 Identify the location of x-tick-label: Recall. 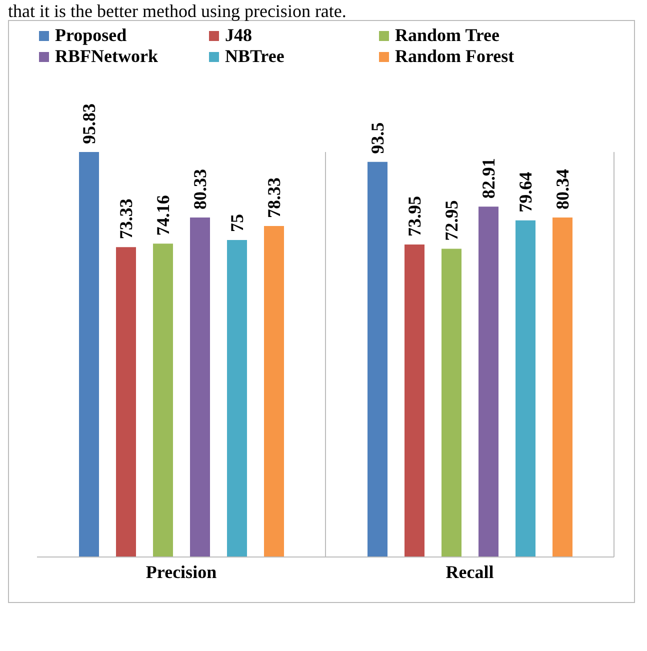
(470, 572).